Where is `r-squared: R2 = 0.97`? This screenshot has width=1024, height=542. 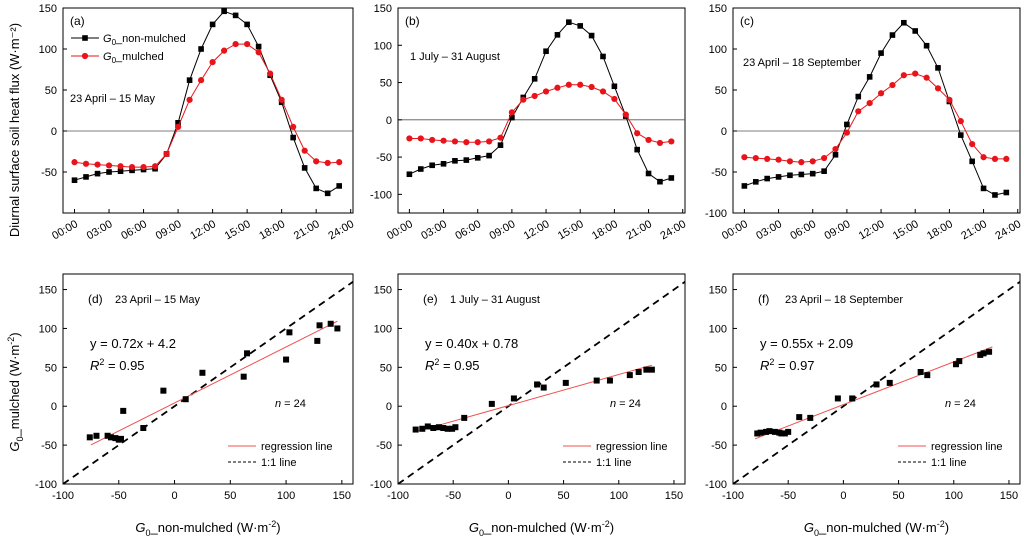
r-squared: R2 = 0.97 is located at coordinates (787, 365).